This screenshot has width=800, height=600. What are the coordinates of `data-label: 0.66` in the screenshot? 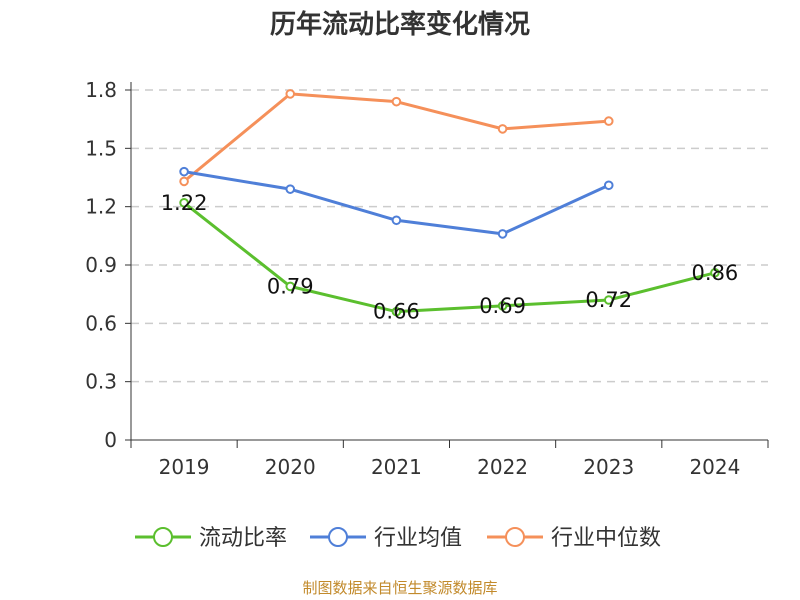 It's located at (396, 312).